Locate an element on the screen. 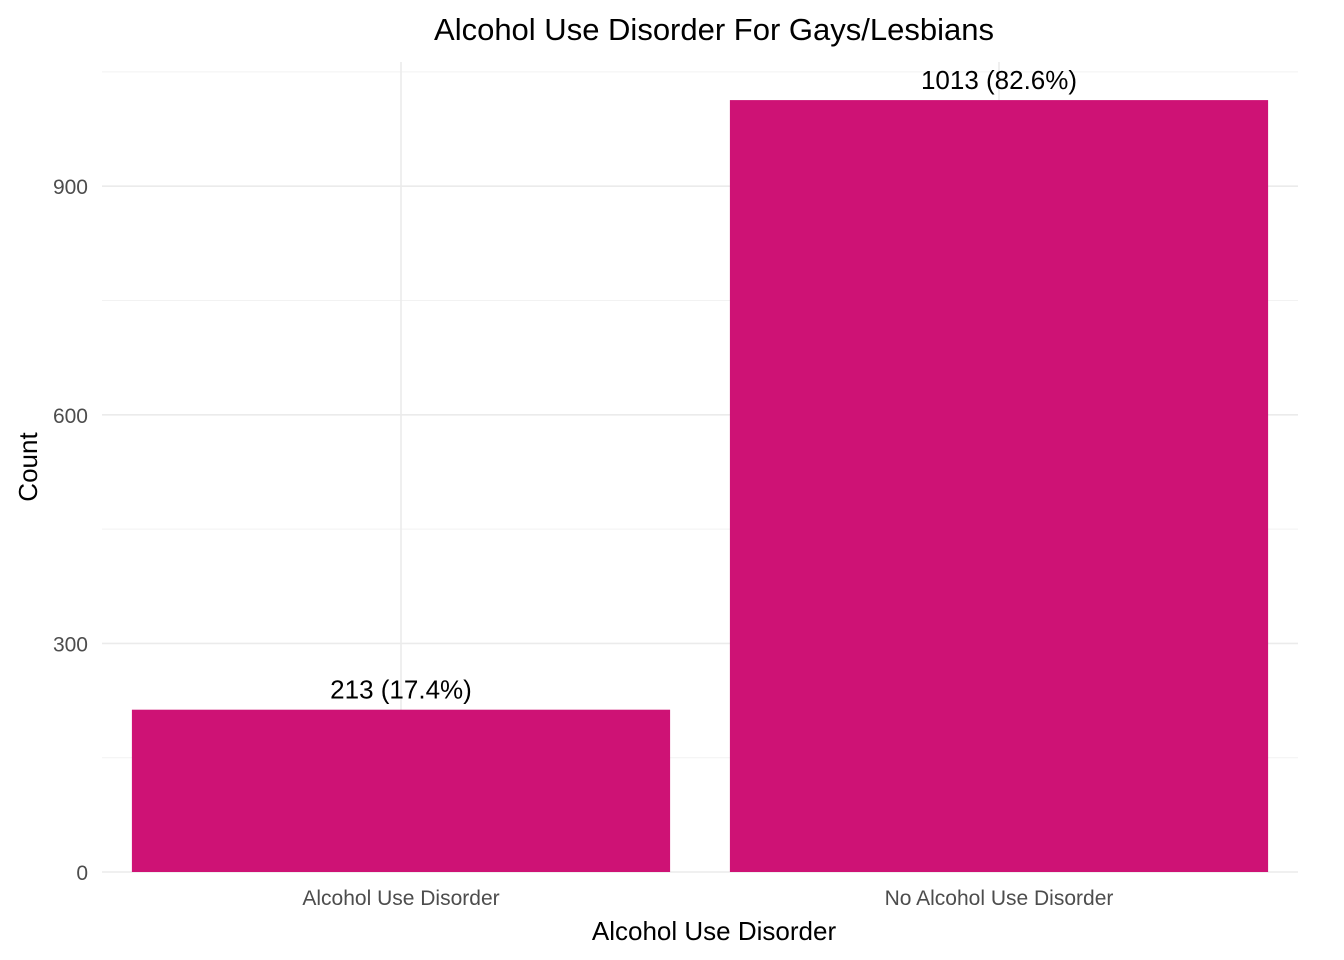  y-axis-ticks: 0 300 600 900 is located at coordinates (70, 530).